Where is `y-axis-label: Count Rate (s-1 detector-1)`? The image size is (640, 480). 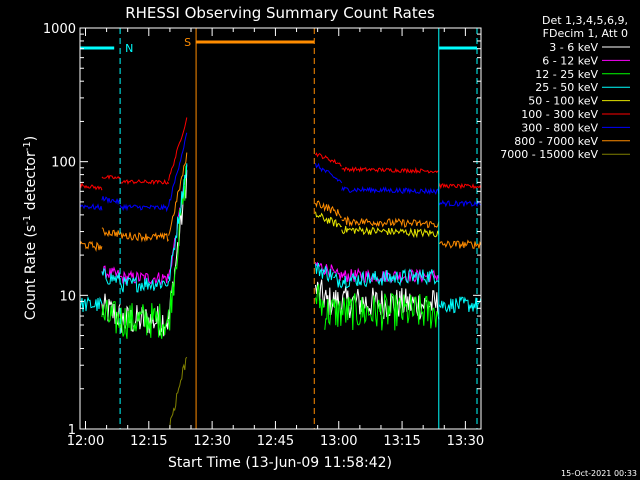
y-axis-label: Count Rate (s-1 detector-1) is located at coordinates (30, 228).